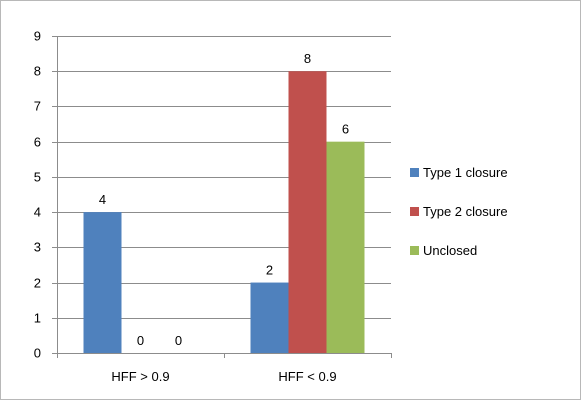  What do you see at coordinates (37, 177) in the screenshot?
I see `y-tick-label: 5` at bounding box center [37, 177].